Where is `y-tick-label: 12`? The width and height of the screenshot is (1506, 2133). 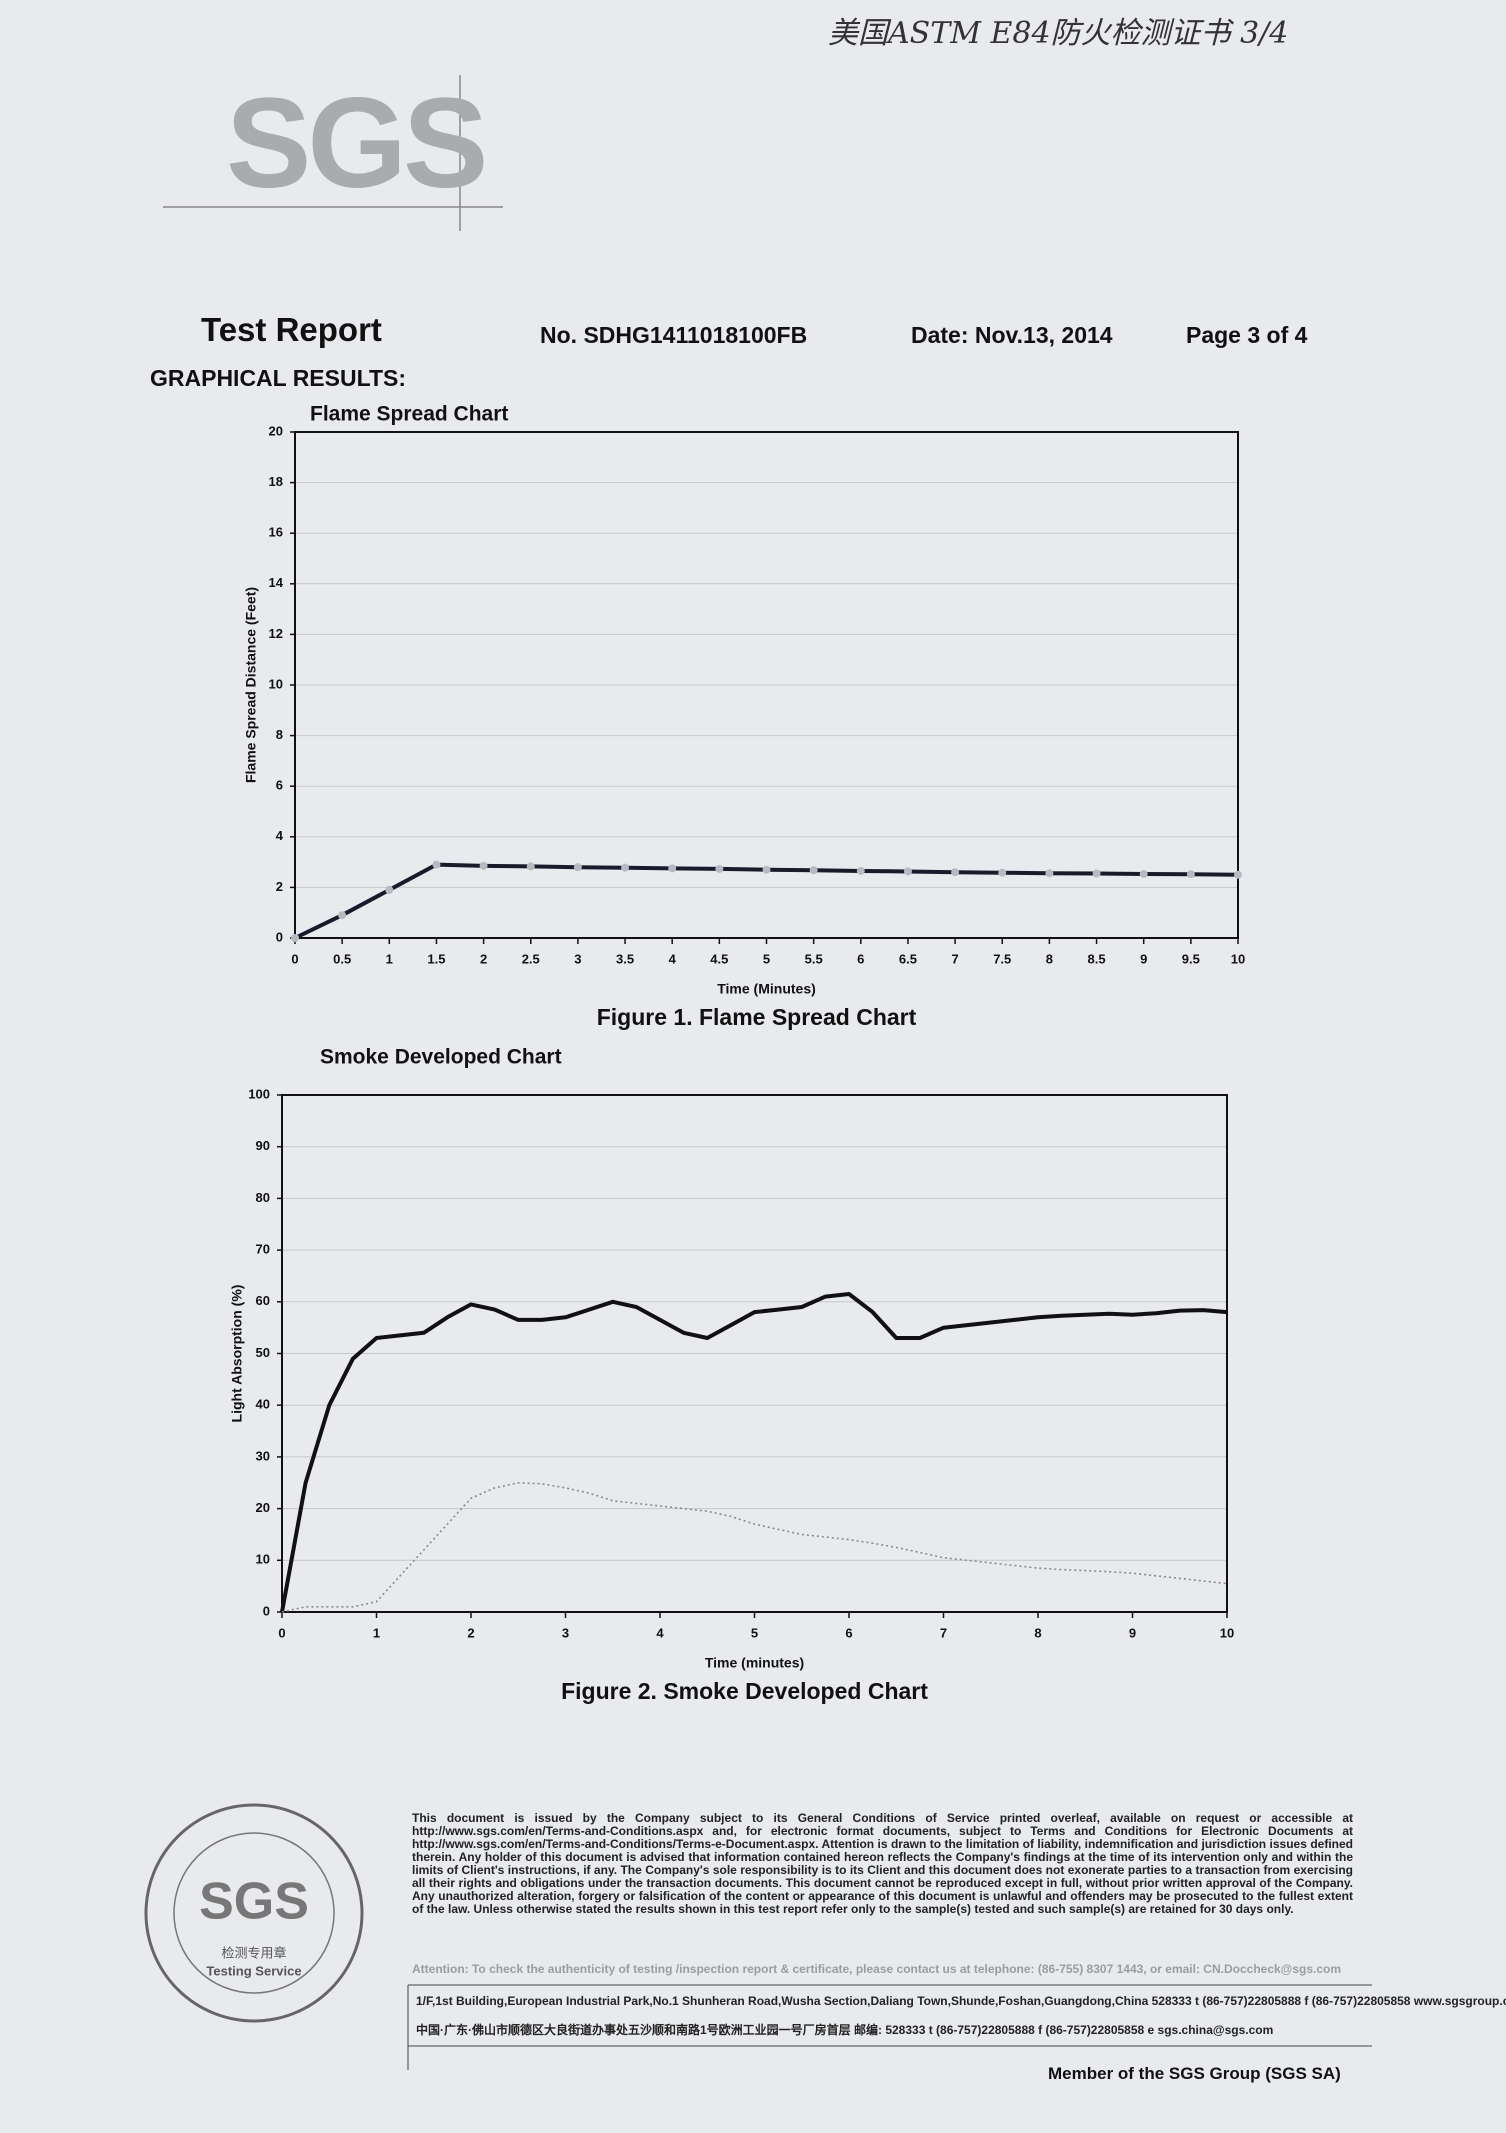
y-tick-label: 12 is located at coordinates (276, 633).